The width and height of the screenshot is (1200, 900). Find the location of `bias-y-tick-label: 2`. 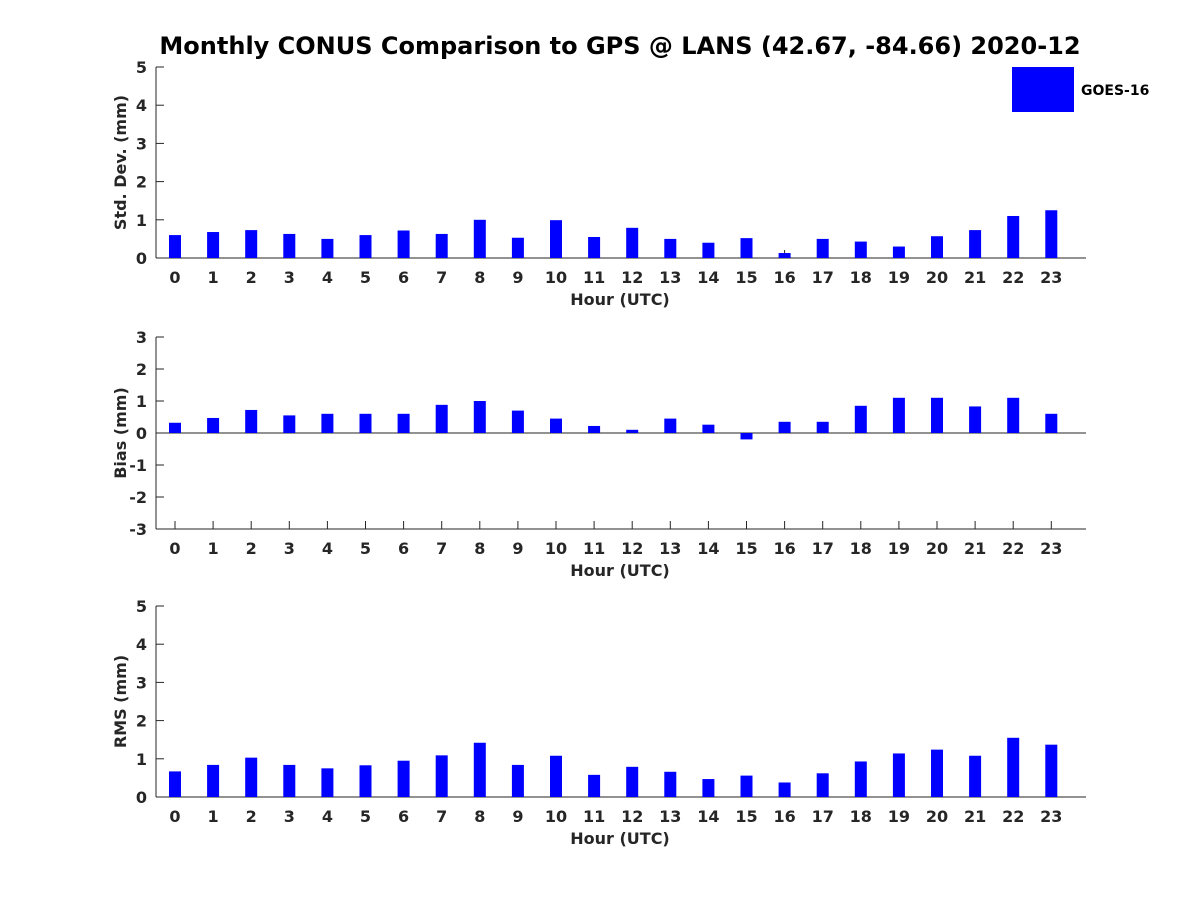

bias-y-tick-label: 2 is located at coordinates (141, 369).